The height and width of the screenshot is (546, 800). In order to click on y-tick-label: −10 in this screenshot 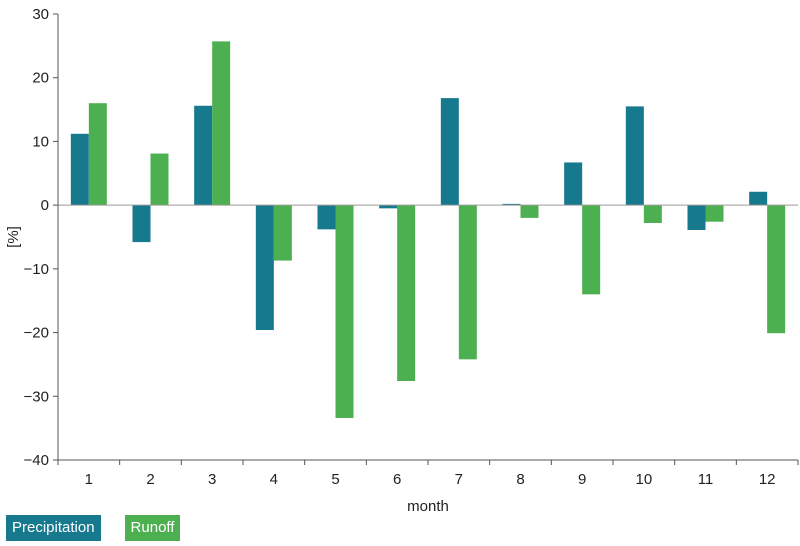, I will do `click(36, 269)`.